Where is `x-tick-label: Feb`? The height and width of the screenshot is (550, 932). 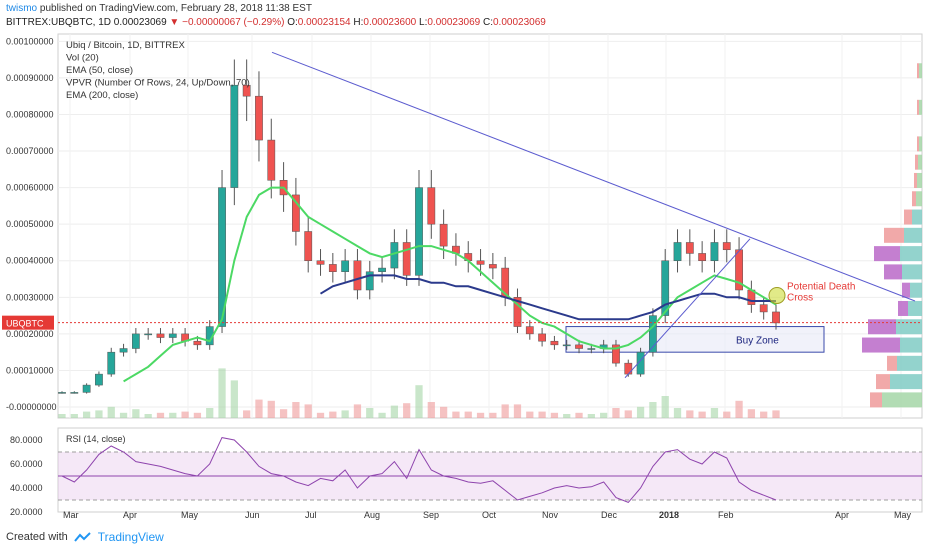 x-tick-label: Feb is located at coordinates (726, 515).